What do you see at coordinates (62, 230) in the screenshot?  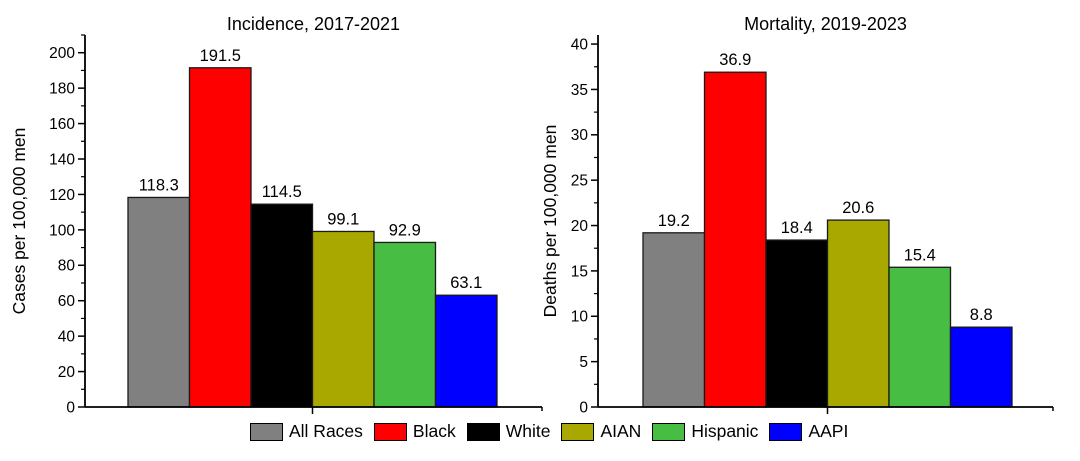 I see `y-tick-label: 100` at bounding box center [62, 230].